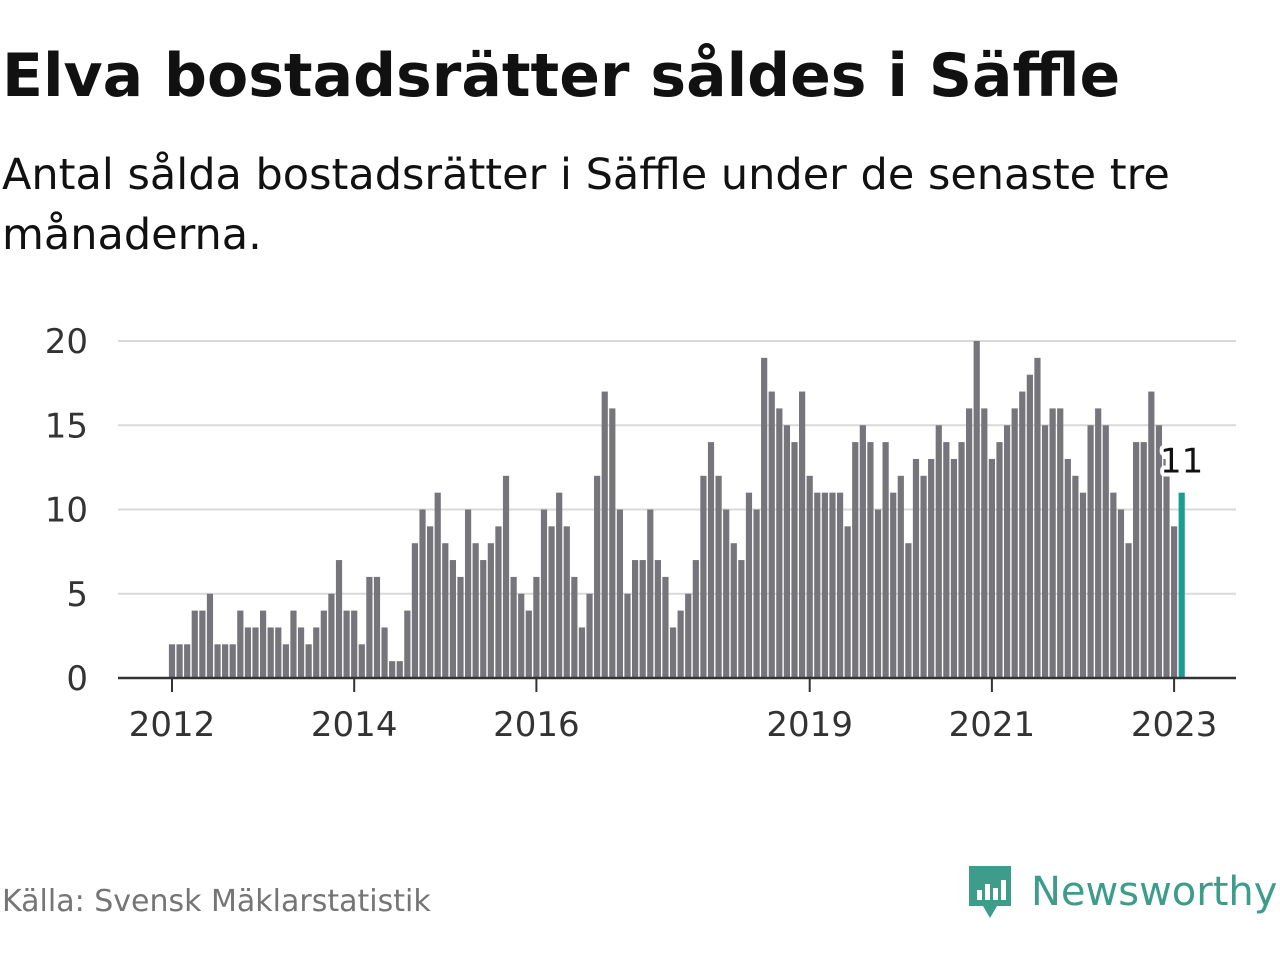  I want to click on x-tick-label: 2021, so click(992, 725).